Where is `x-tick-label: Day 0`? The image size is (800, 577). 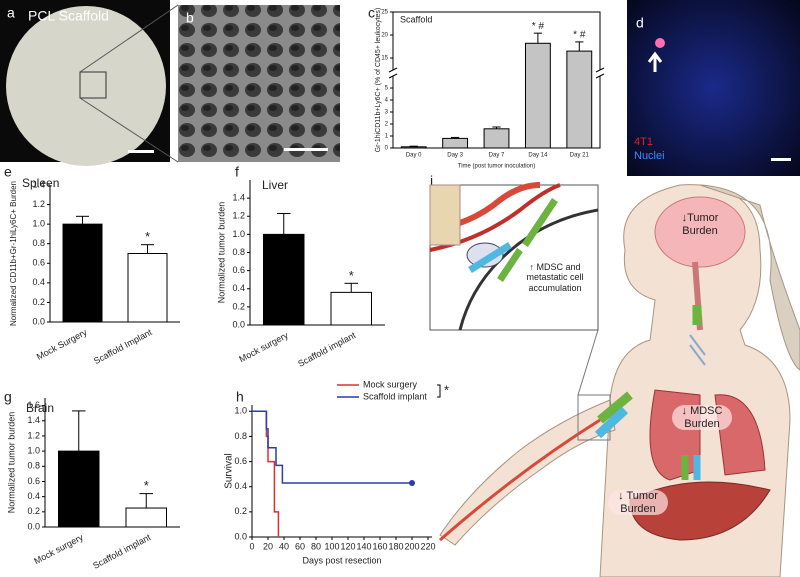 x-tick-label: Day 0 is located at coordinates (414, 156).